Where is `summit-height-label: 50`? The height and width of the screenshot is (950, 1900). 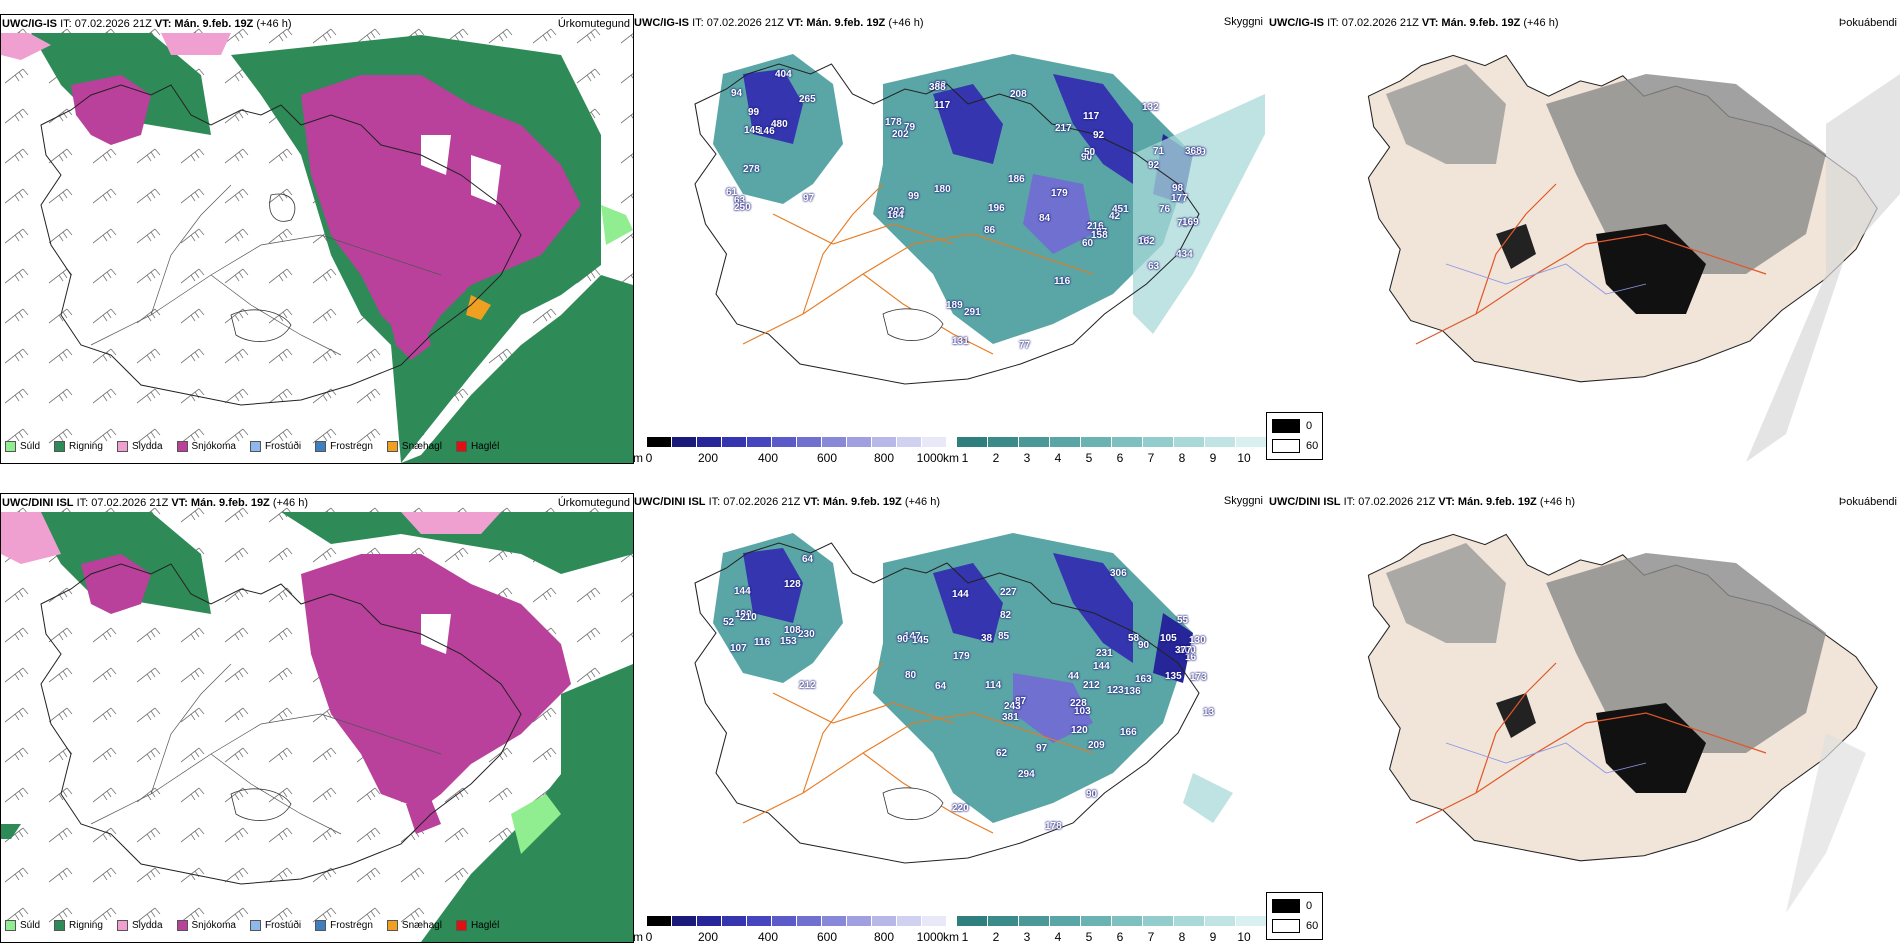 summit-height-label: 50 is located at coordinates (1090, 152).